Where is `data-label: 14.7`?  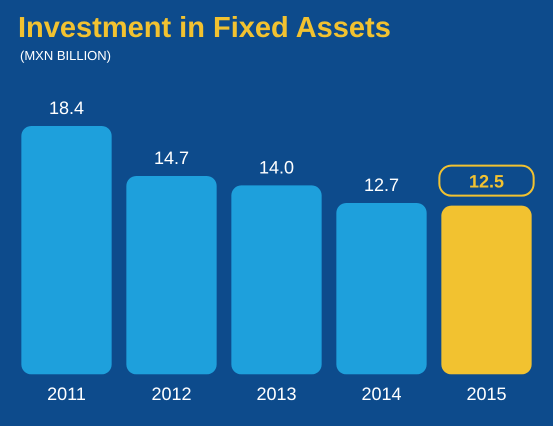 data-label: 14.7 is located at coordinates (172, 158).